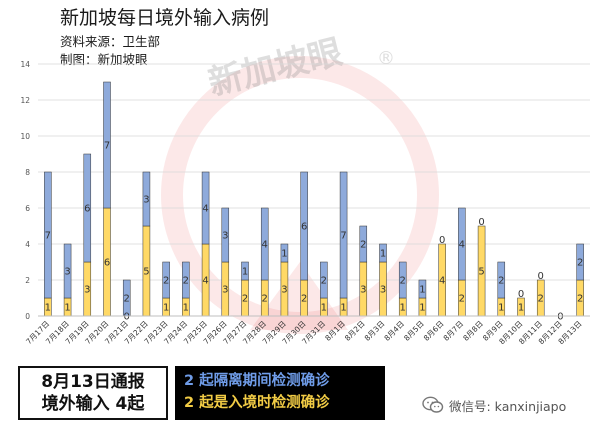 The height and width of the screenshot is (431, 601). I want to click on x-tick-label: 8月4日, so click(394, 331).